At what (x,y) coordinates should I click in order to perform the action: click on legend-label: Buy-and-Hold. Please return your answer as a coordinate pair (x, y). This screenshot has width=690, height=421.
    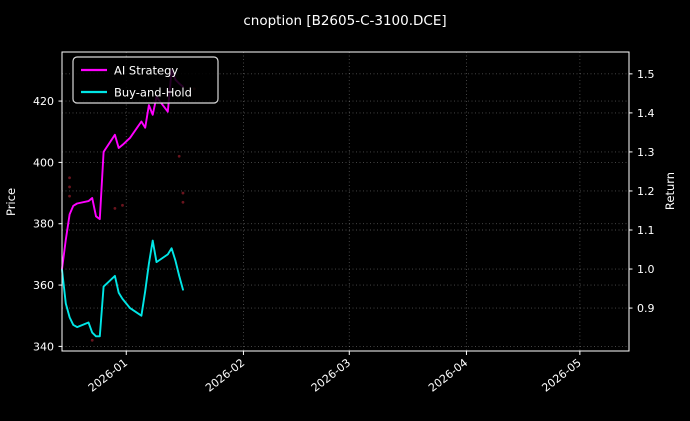
    Looking at the image, I should click on (153, 93).